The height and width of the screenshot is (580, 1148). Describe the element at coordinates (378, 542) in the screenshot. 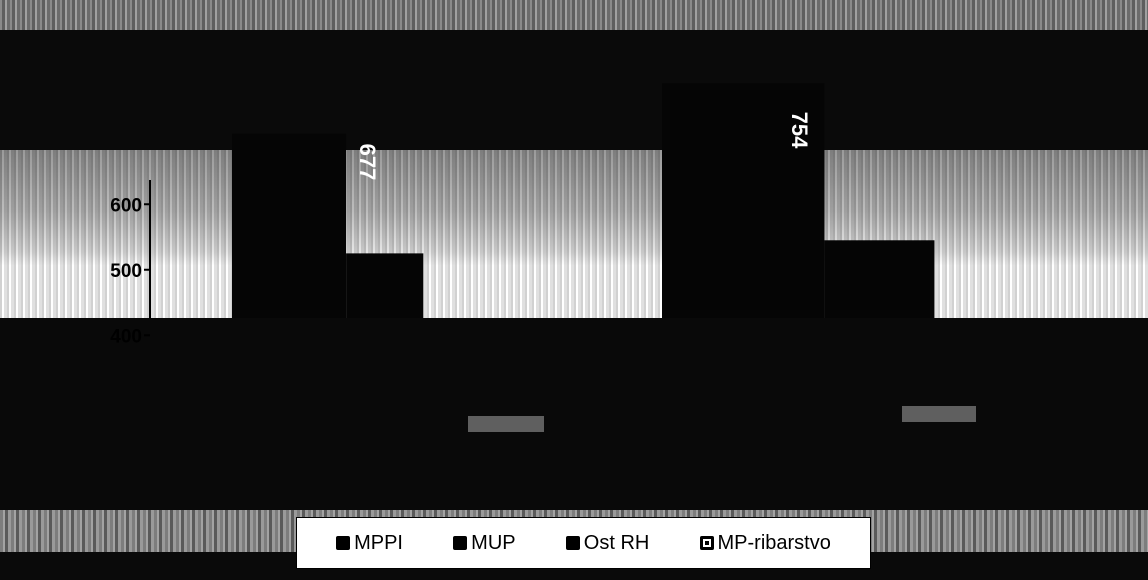

I see `legend-label-mppi: MPPI` at that location.